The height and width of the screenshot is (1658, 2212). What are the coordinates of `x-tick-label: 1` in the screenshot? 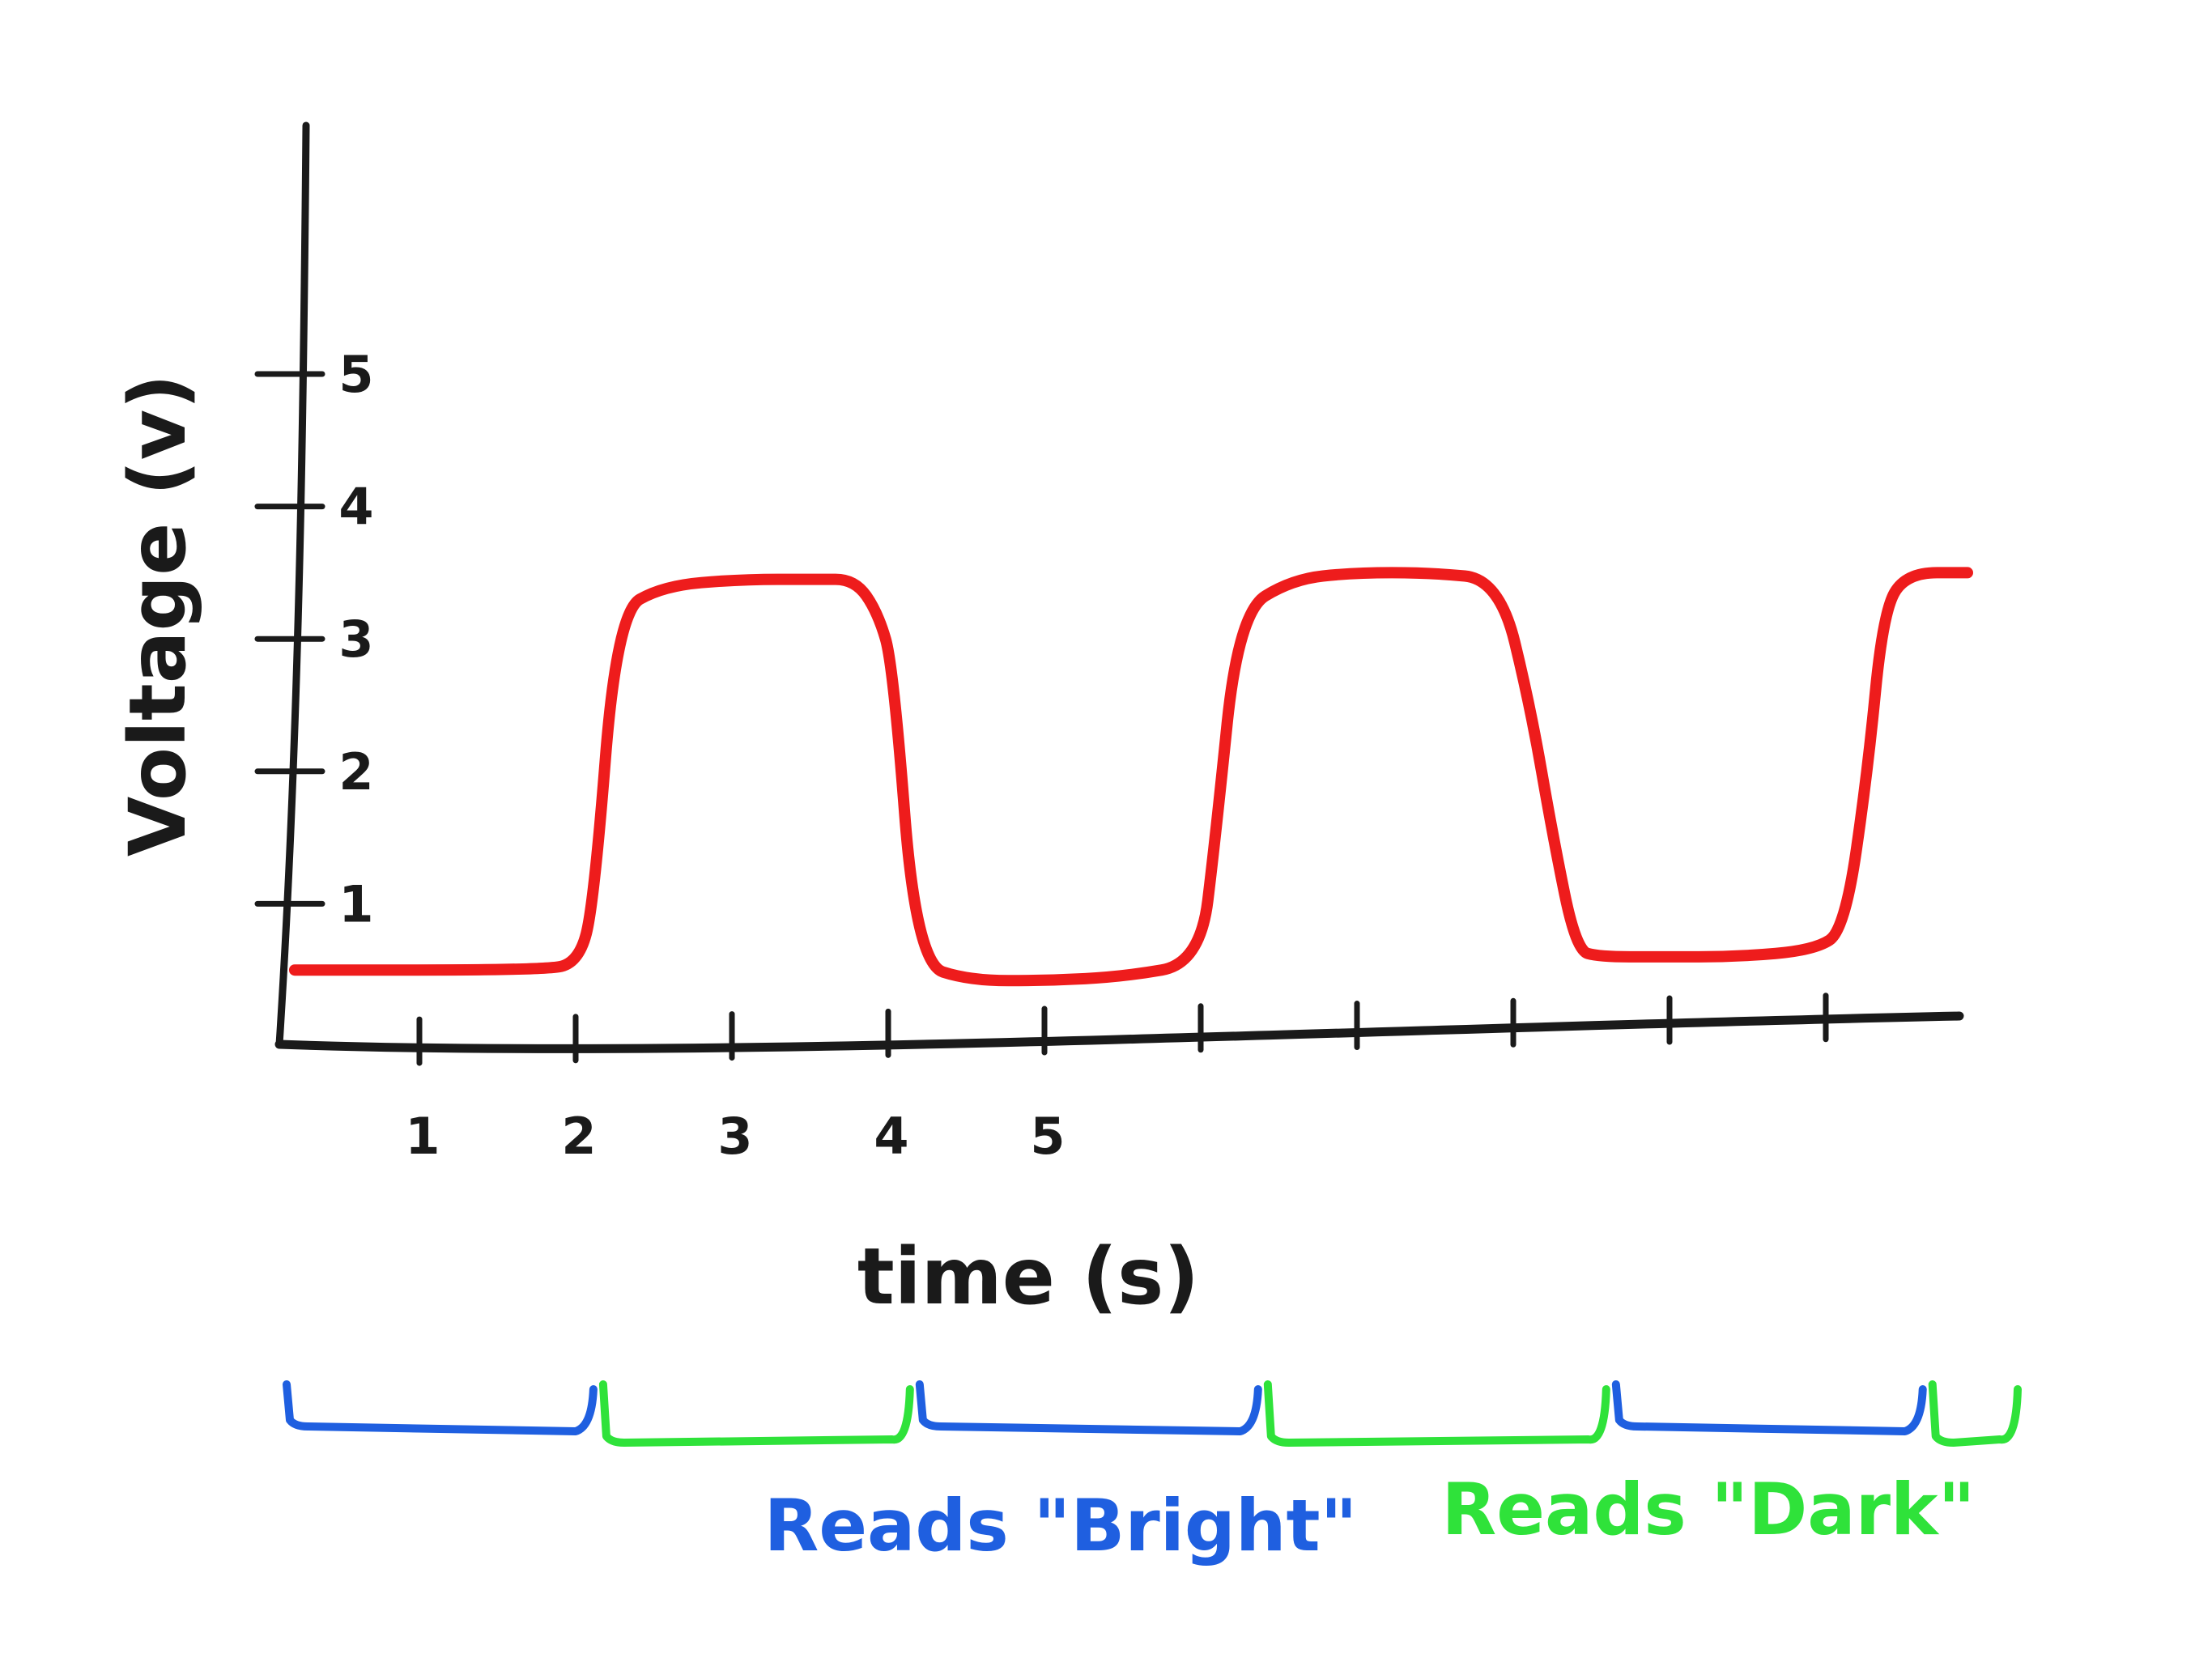 It's located at (422, 1136).